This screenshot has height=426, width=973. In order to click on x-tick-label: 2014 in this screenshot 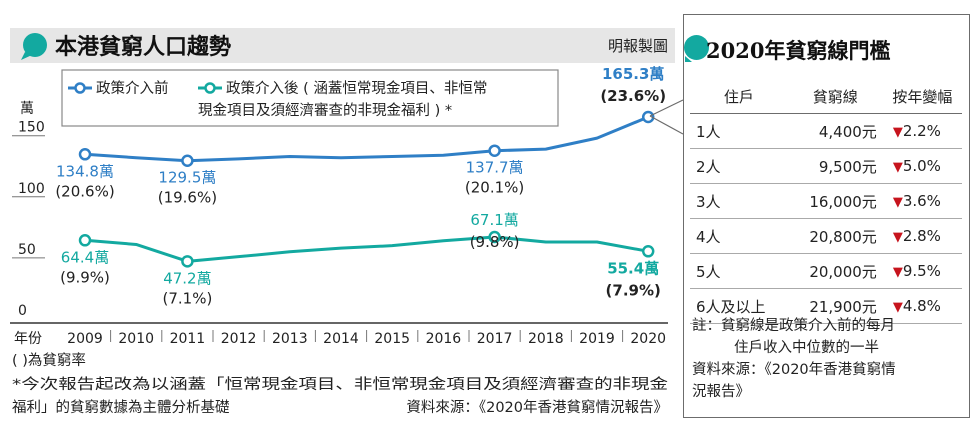, I will do `click(341, 339)`.